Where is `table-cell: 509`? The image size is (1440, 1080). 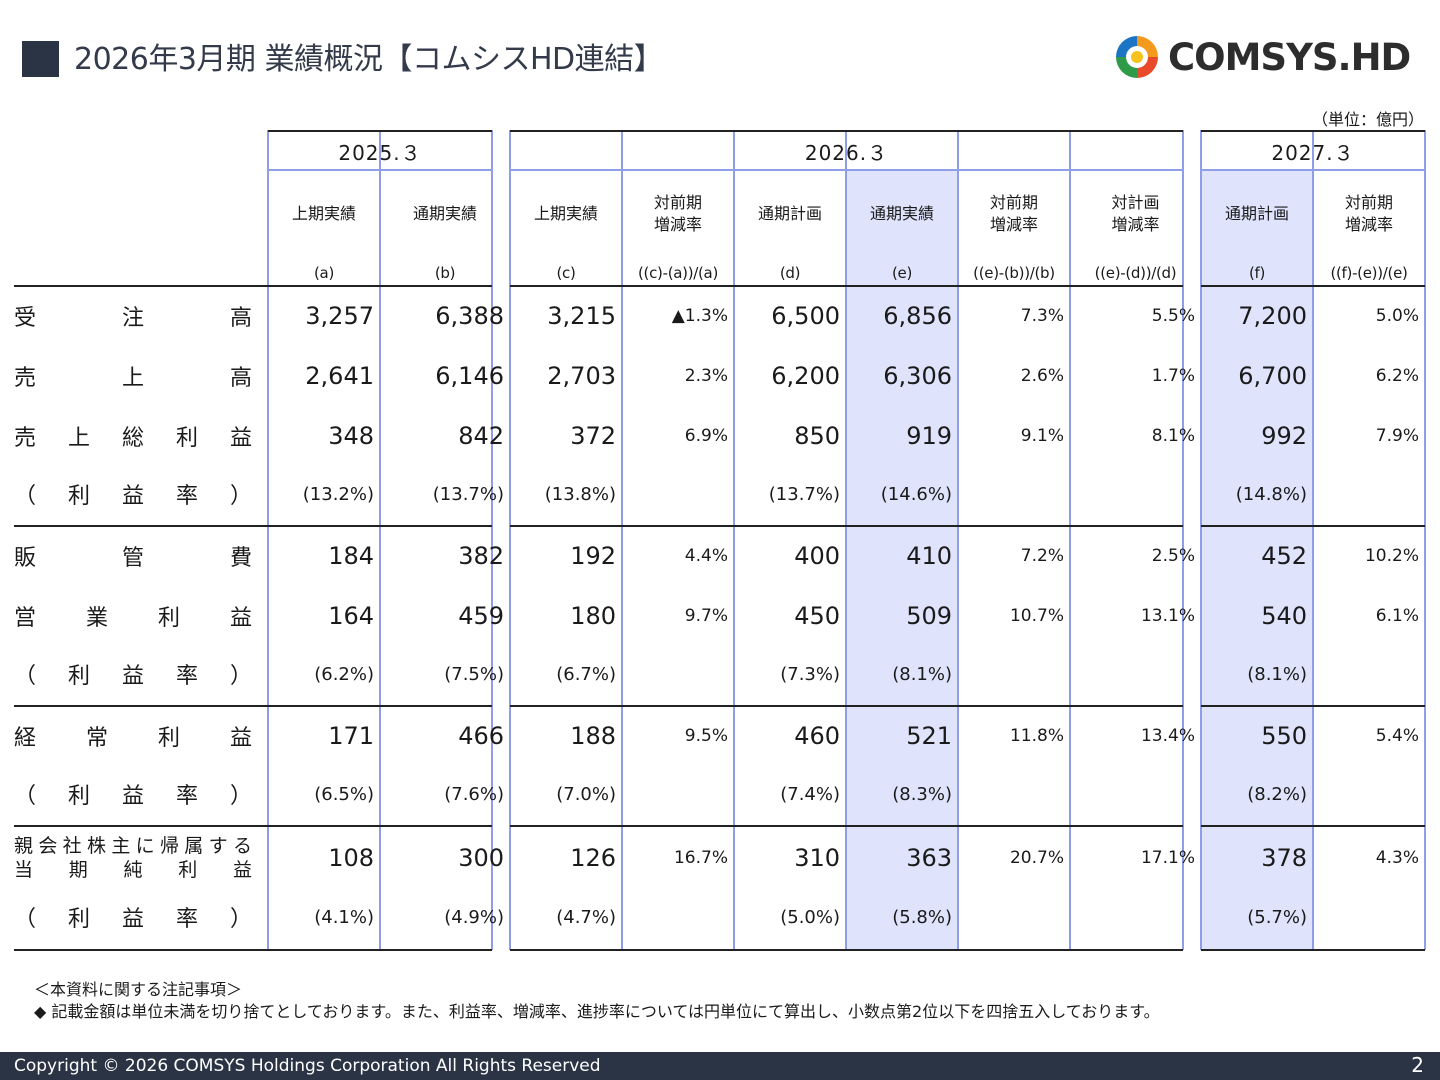 table-cell: 509 is located at coordinates (929, 616).